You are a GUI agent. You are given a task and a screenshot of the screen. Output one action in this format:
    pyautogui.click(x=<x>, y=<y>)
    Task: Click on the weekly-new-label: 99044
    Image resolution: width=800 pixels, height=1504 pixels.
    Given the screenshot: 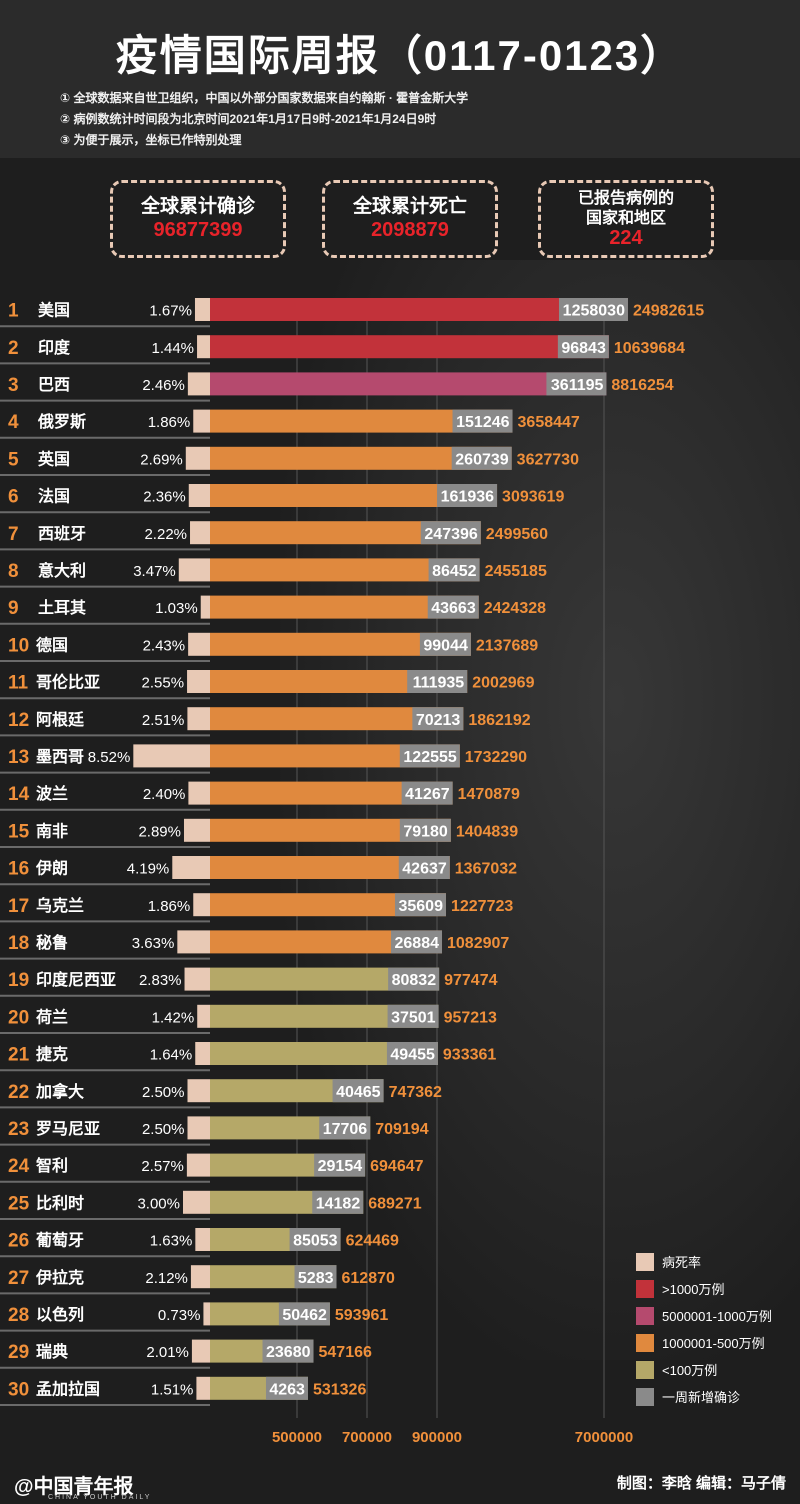 What is the action you would take?
    pyautogui.click(x=445, y=645)
    